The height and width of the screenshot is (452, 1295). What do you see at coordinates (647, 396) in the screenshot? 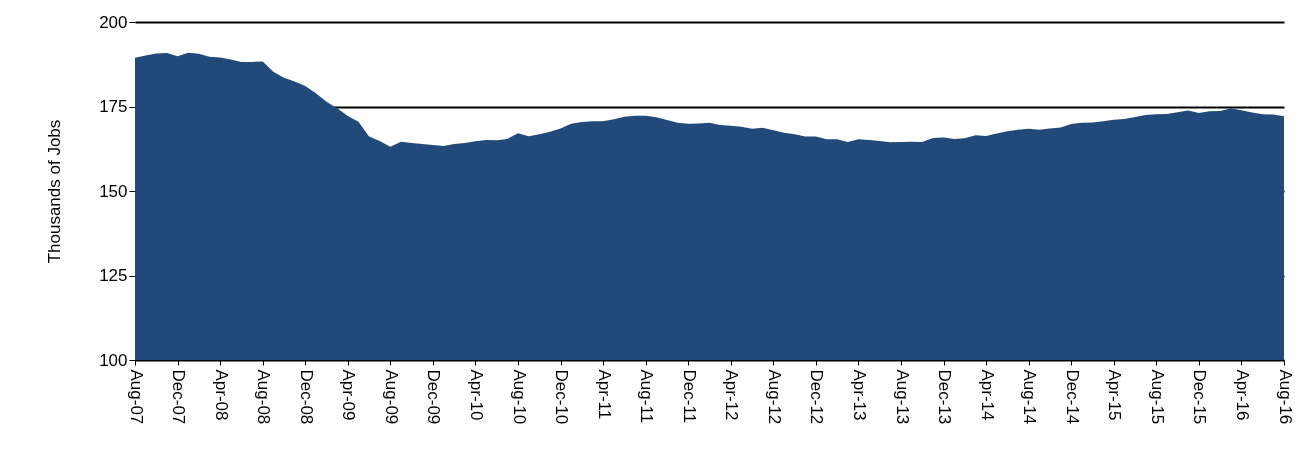
I see `x-tick-label: Aug-11` at bounding box center [647, 396].